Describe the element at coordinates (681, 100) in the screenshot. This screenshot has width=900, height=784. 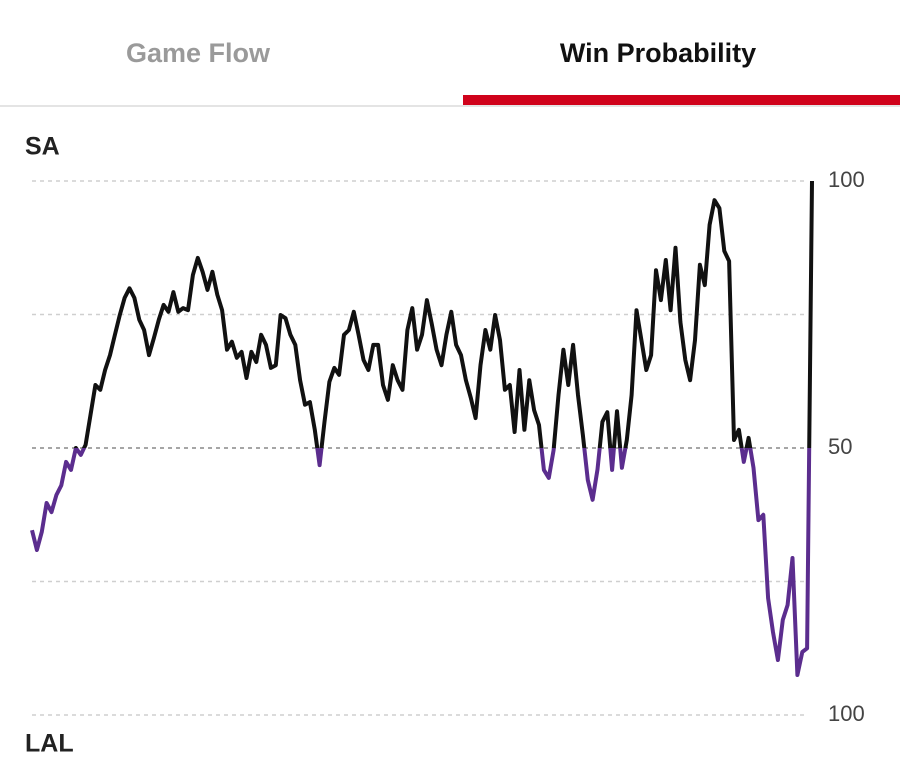
I see `active-tab-indicator` at that location.